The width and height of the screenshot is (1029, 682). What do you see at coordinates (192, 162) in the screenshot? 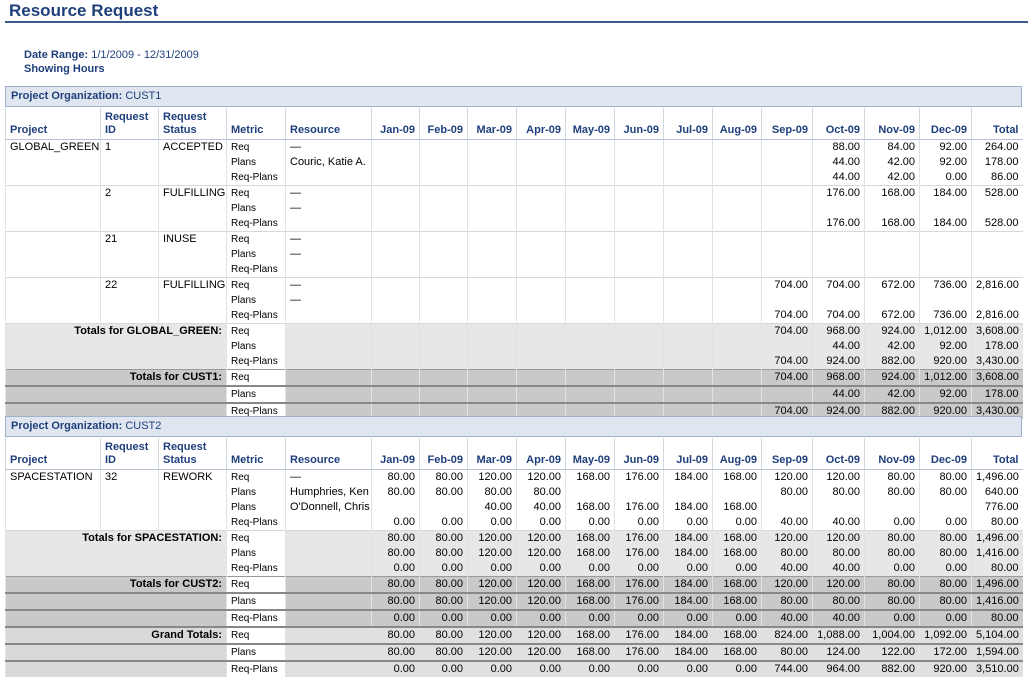
I see `request-status-cell` at bounding box center [192, 162].